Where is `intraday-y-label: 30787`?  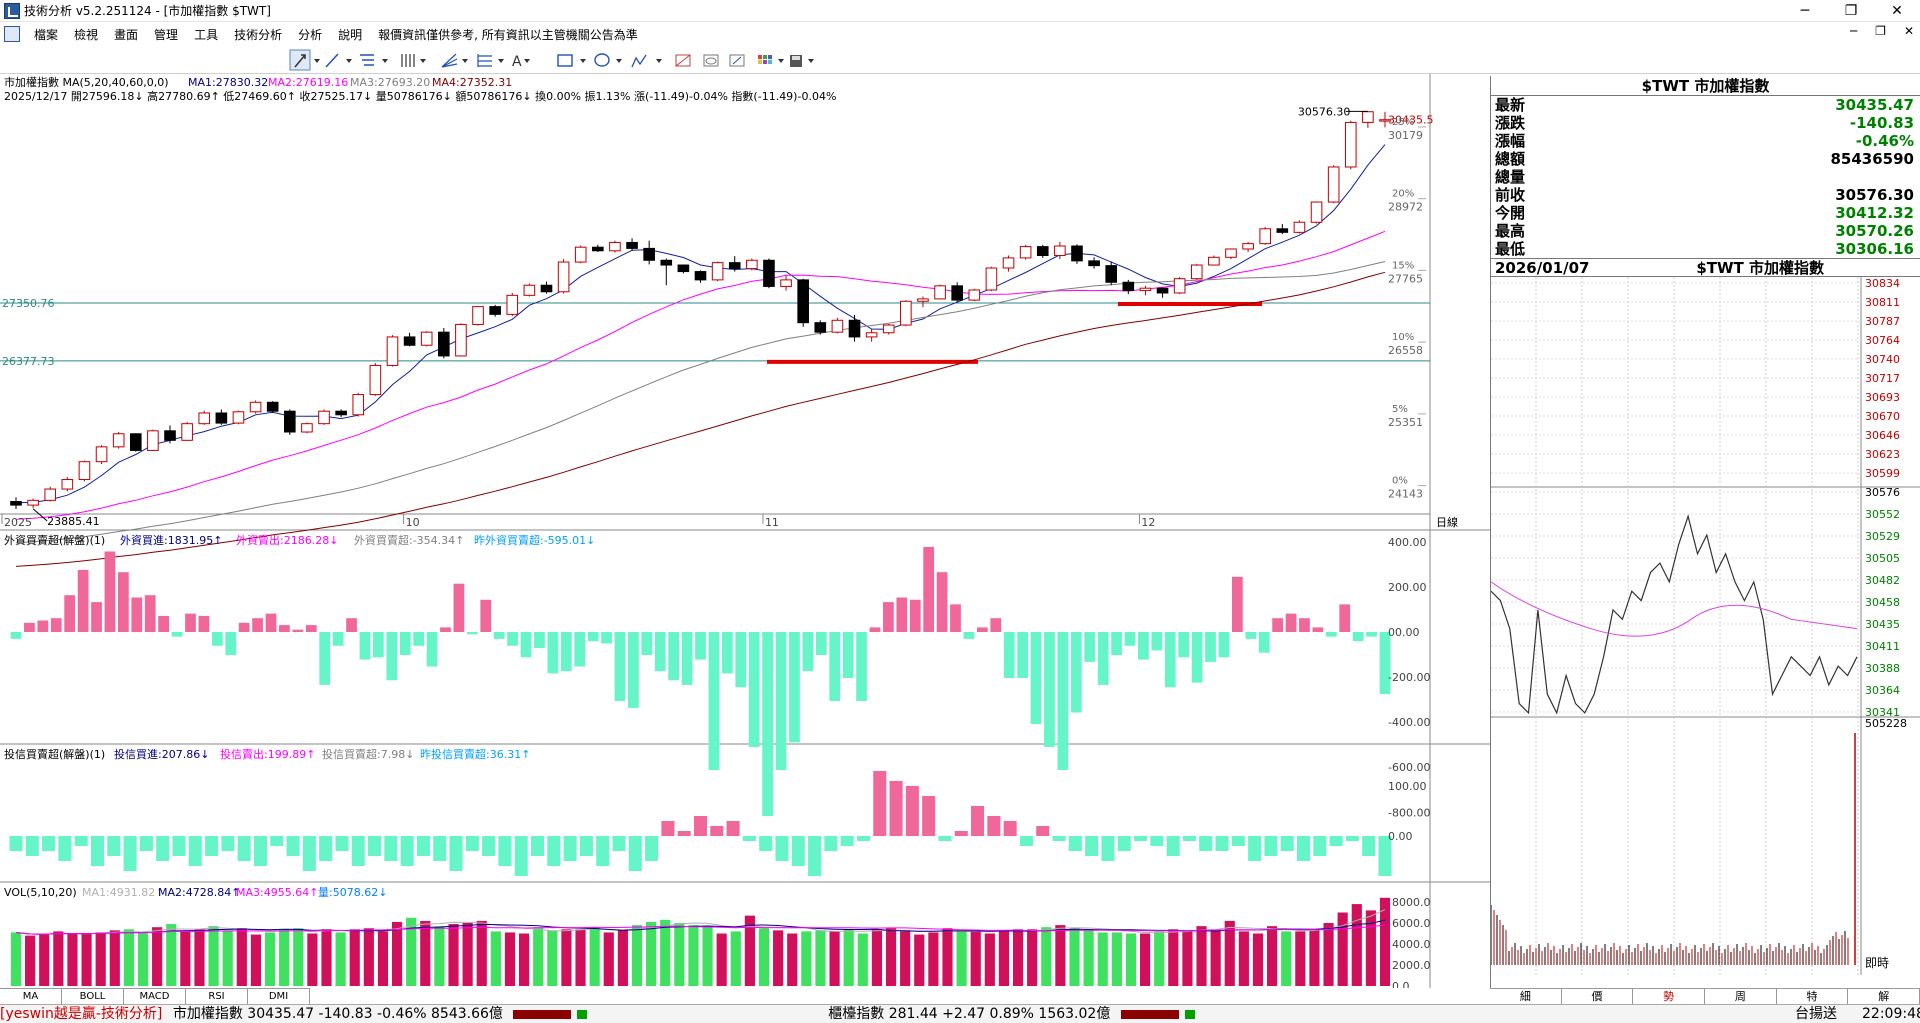
intraday-y-label: 30787 is located at coordinates (1882, 321).